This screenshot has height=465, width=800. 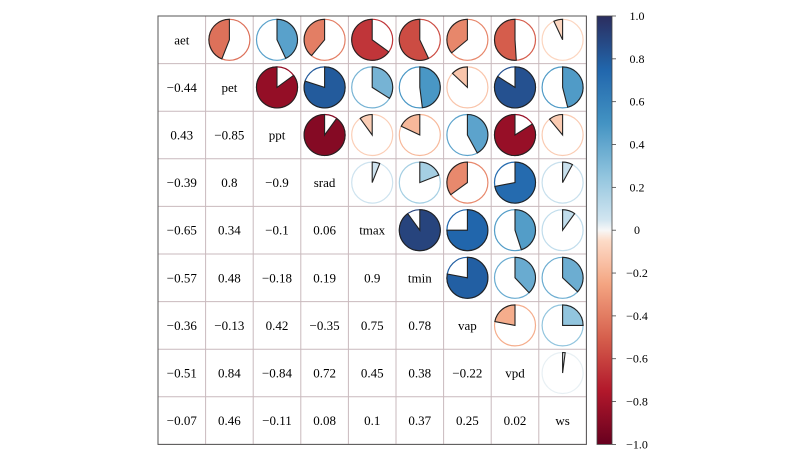 What do you see at coordinates (325, 182) in the screenshot?
I see `variable-label-srad: srad` at bounding box center [325, 182].